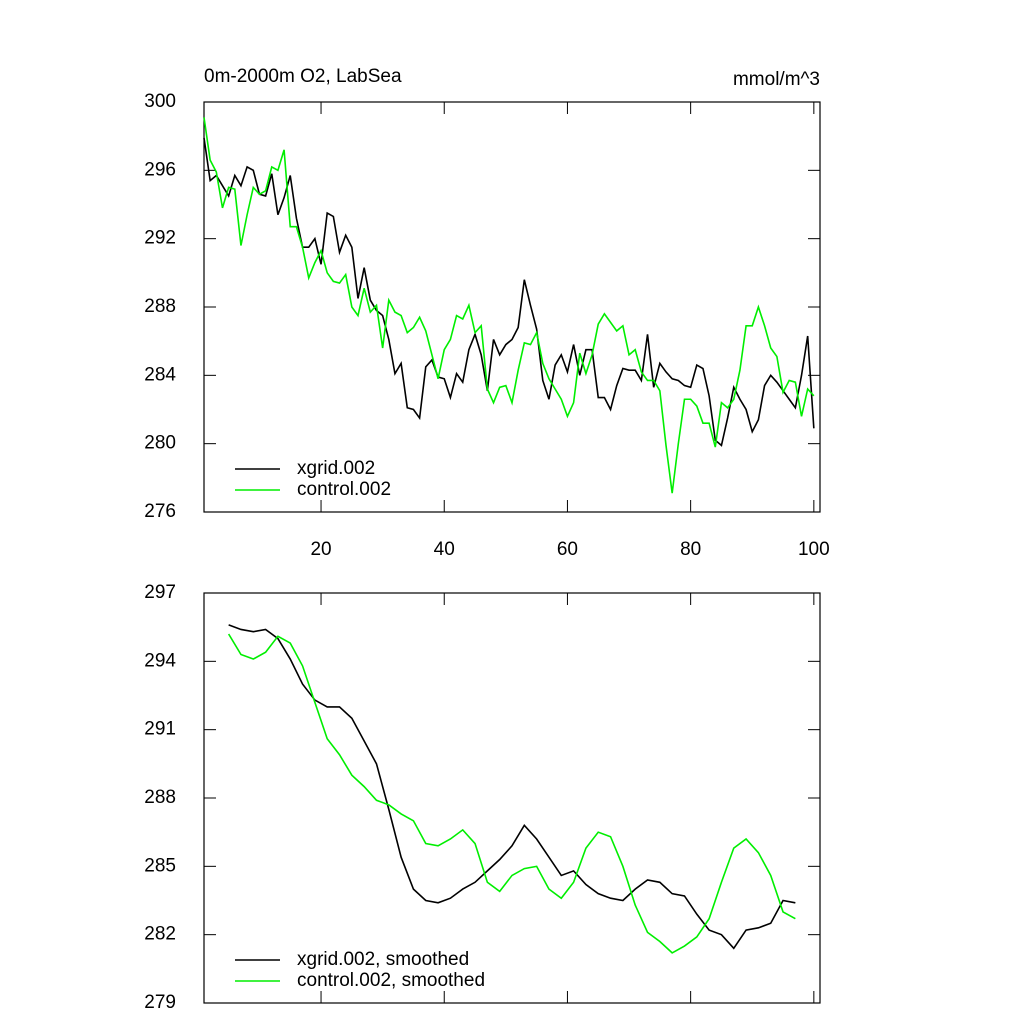  Describe the element at coordinates (160, 443) in the screenshot. I see `y-tick-label: 280` at that location.